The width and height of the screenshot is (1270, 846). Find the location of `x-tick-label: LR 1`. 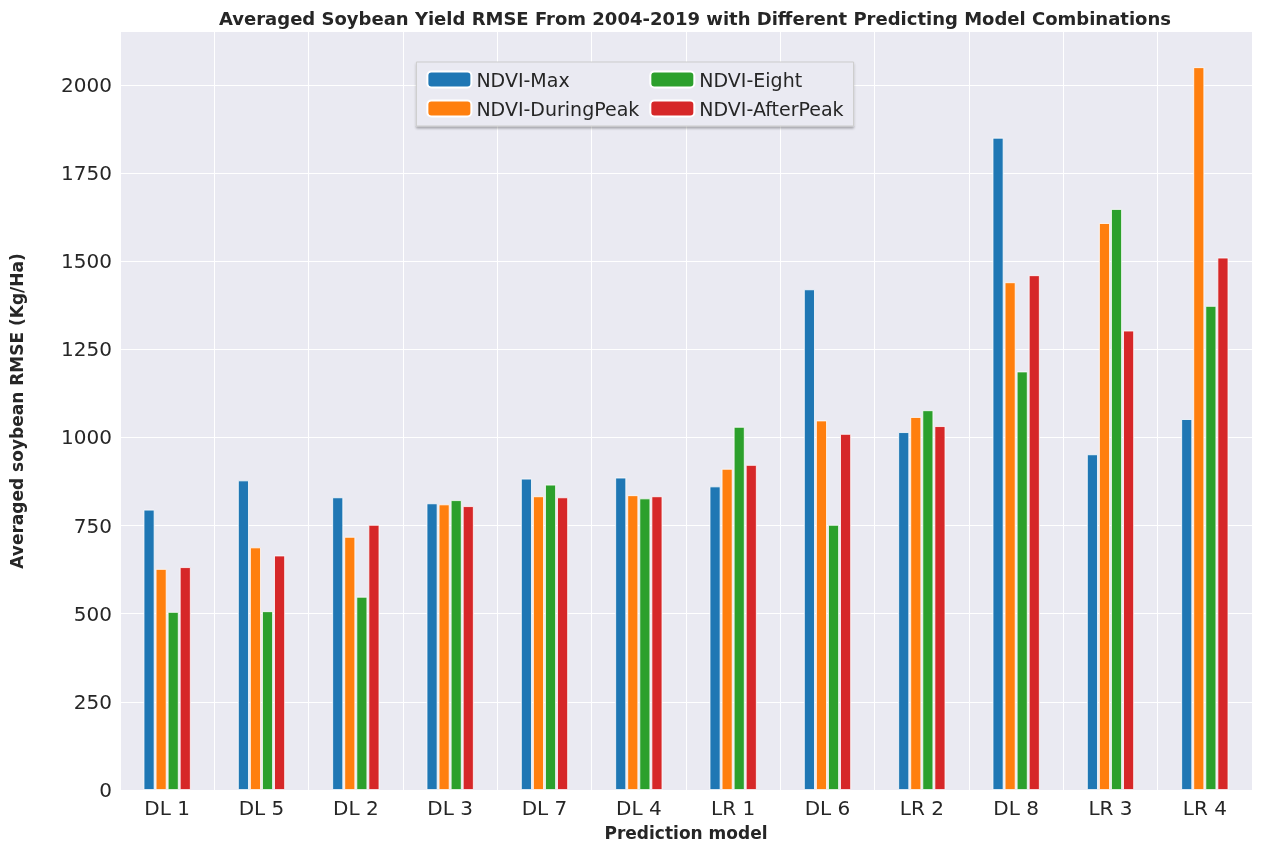

x-tick-label: LR 1 is located at coordinates (733, 808).